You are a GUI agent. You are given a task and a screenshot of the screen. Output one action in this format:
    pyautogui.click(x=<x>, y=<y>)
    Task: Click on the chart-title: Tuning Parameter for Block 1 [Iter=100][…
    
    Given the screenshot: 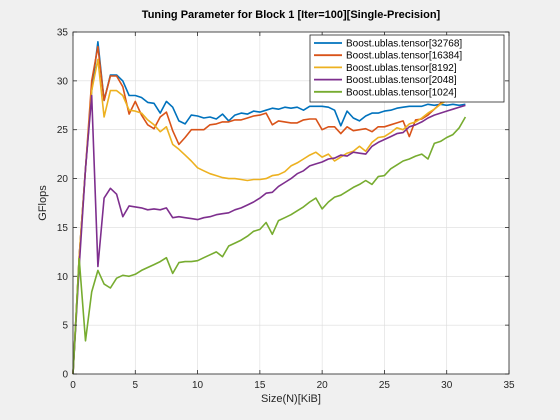 What is the action you would take?
    pyautogui.click(x=291, y=15)
    